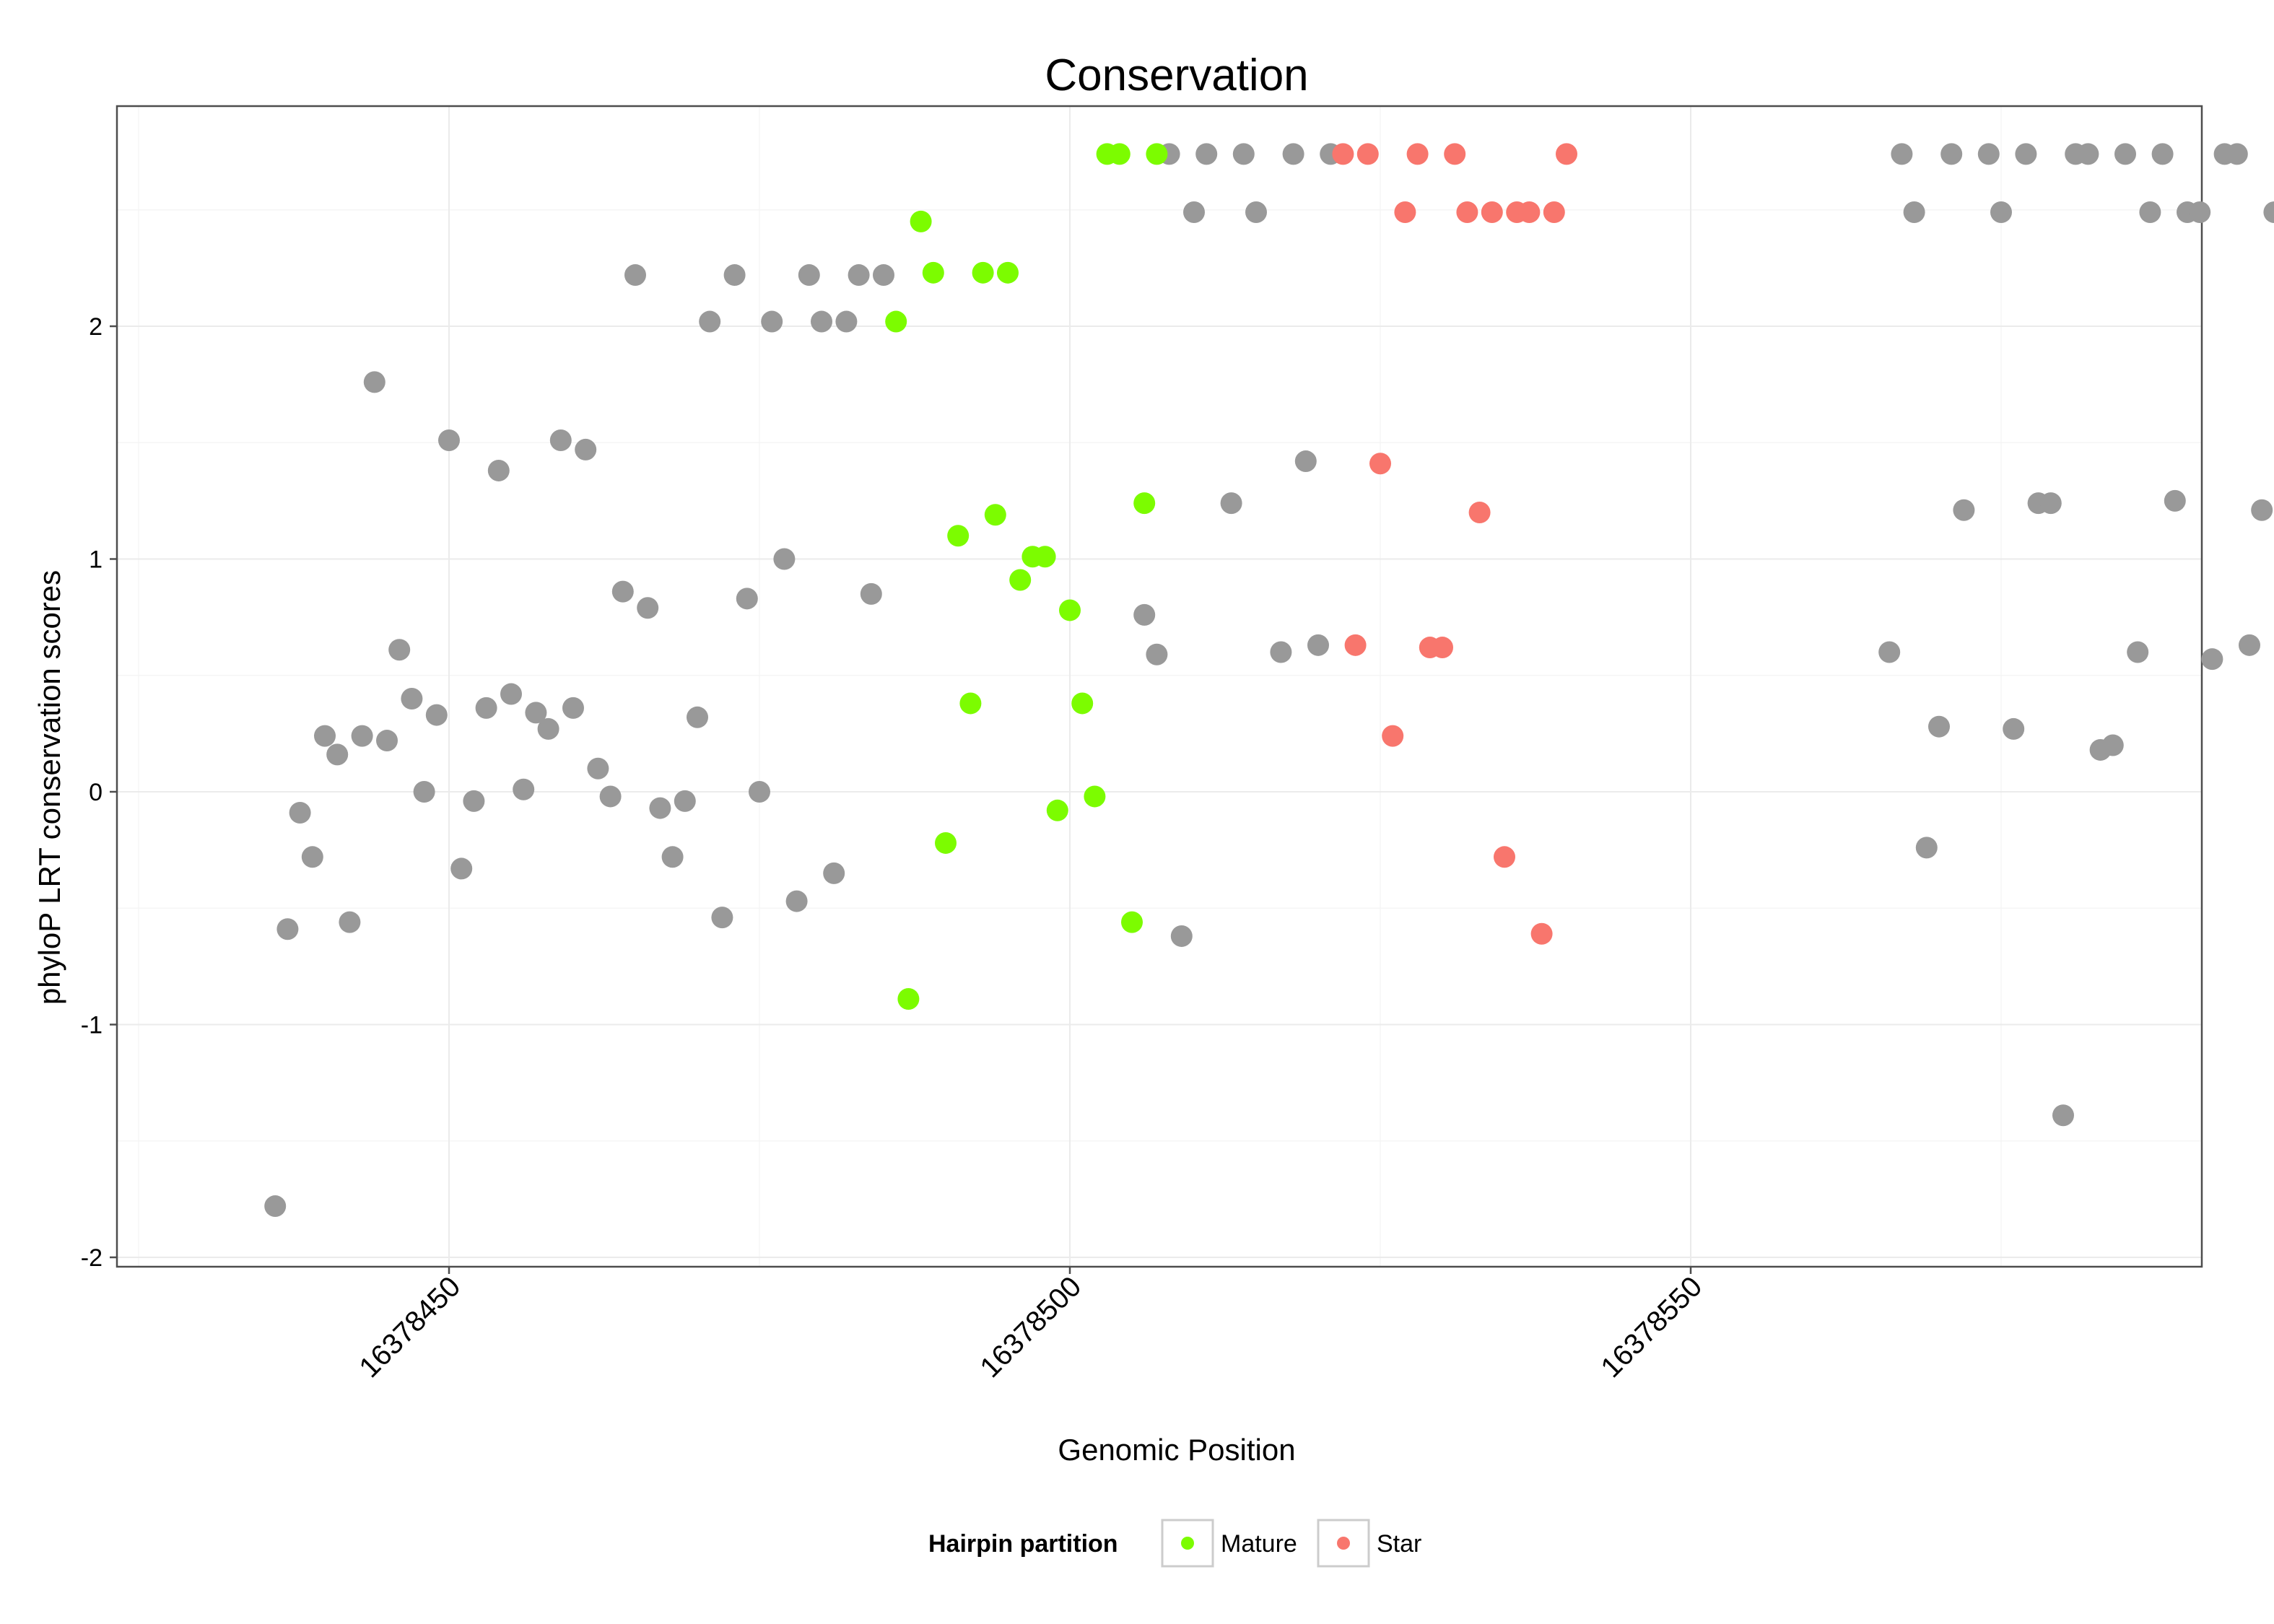 Image resolution: width=2274 pixels, height=1624 pixels. I want to click on legend-label-star: Star, so click(1399, 1544).